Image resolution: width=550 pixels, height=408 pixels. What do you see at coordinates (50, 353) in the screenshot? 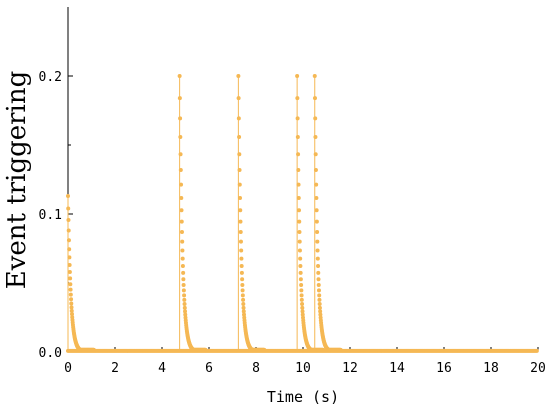
I see `y-tick-label: 0.0` at bounding box center [50, 353].